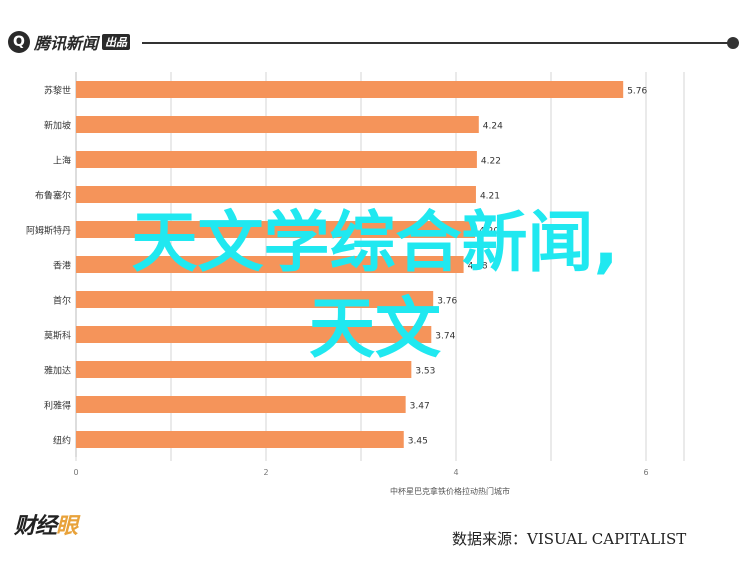 This screenshot has width=750, height=575. I want to click on category-label: 利雅得, so click(57, 406).